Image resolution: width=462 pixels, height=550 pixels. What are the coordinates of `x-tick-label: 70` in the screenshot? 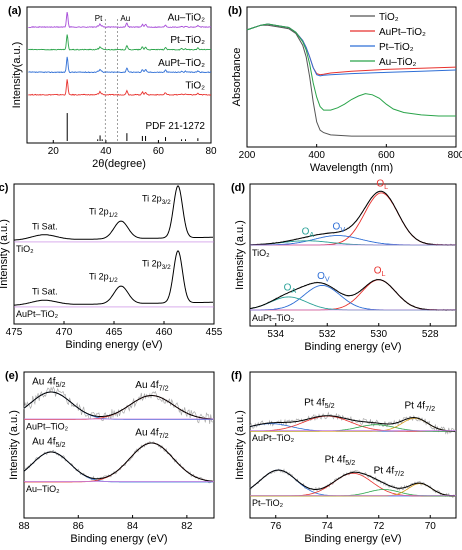 It's located at (431, 526).